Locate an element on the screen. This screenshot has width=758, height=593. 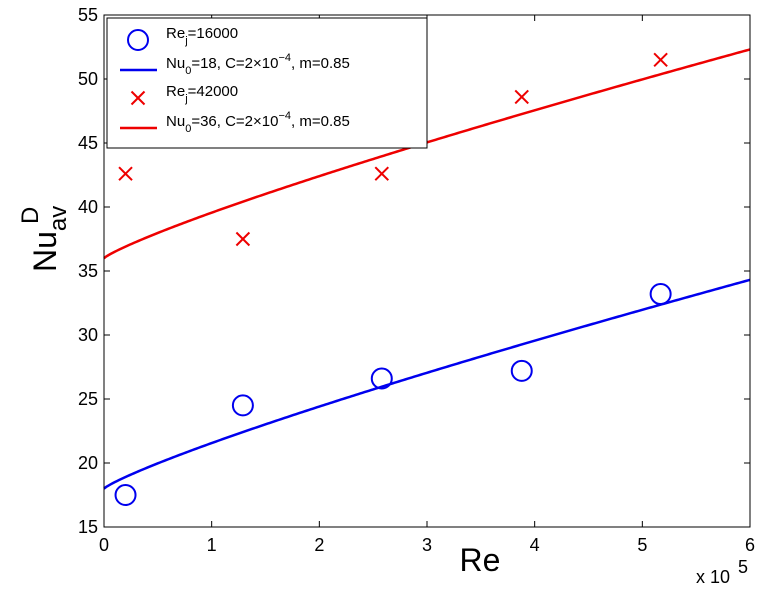
x-tick-label: 3 is located at coordinates (427, 545).